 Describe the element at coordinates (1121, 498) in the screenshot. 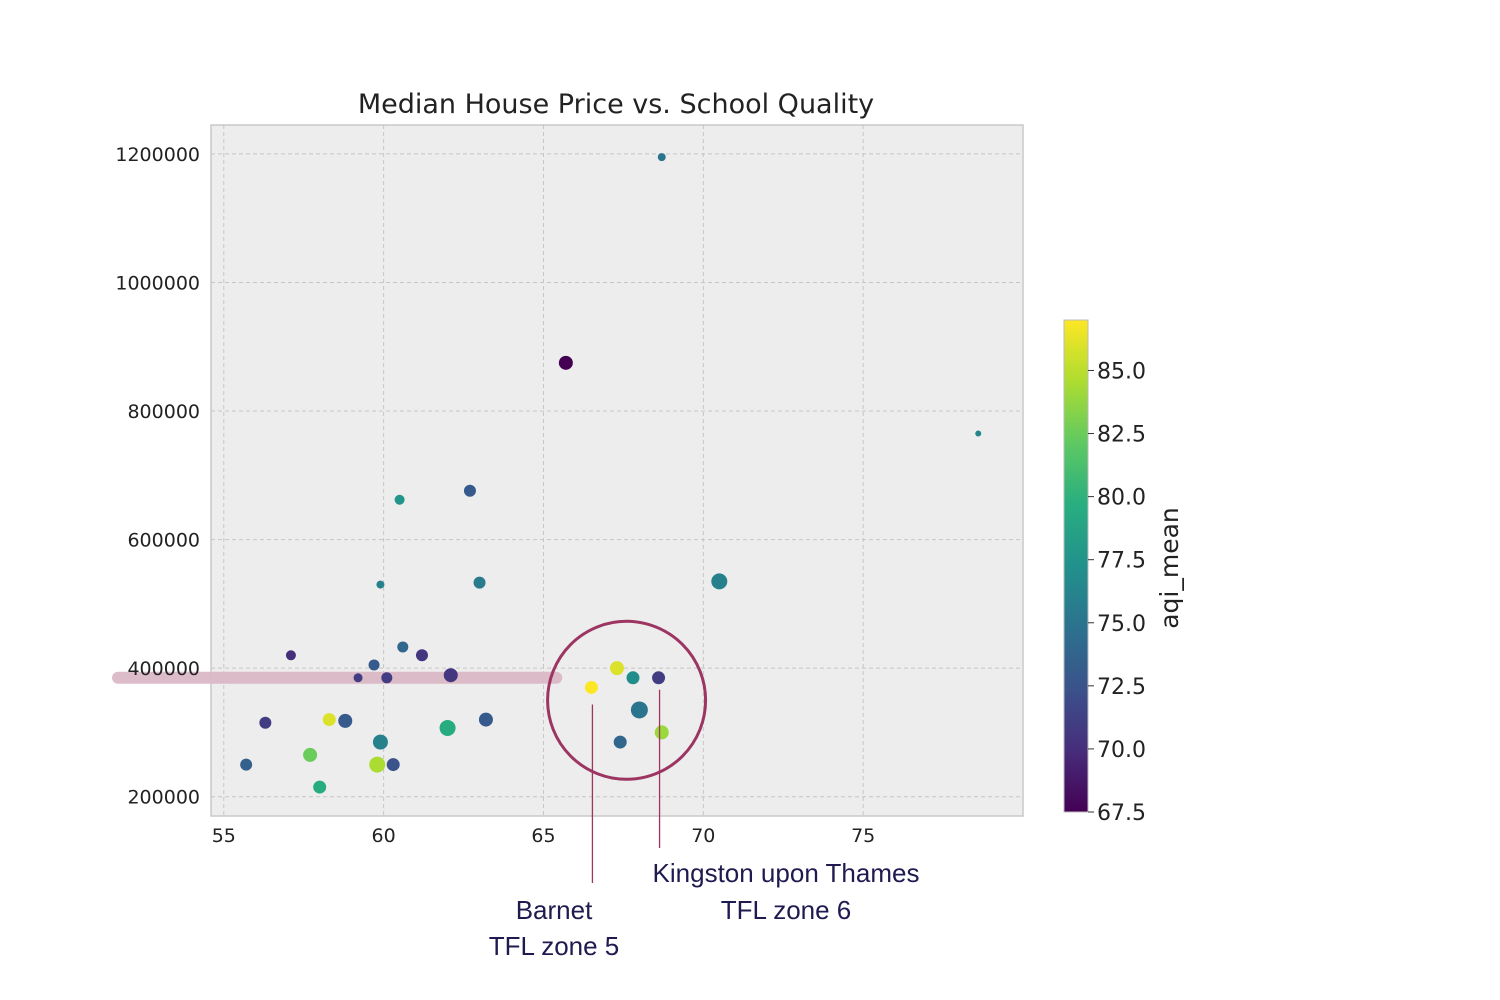

I see `colorbar-tick-label: 80.0` at that location.